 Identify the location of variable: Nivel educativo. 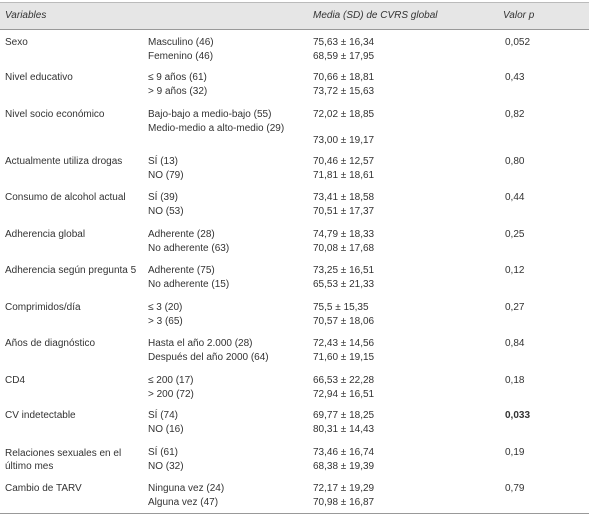
(39, 77).